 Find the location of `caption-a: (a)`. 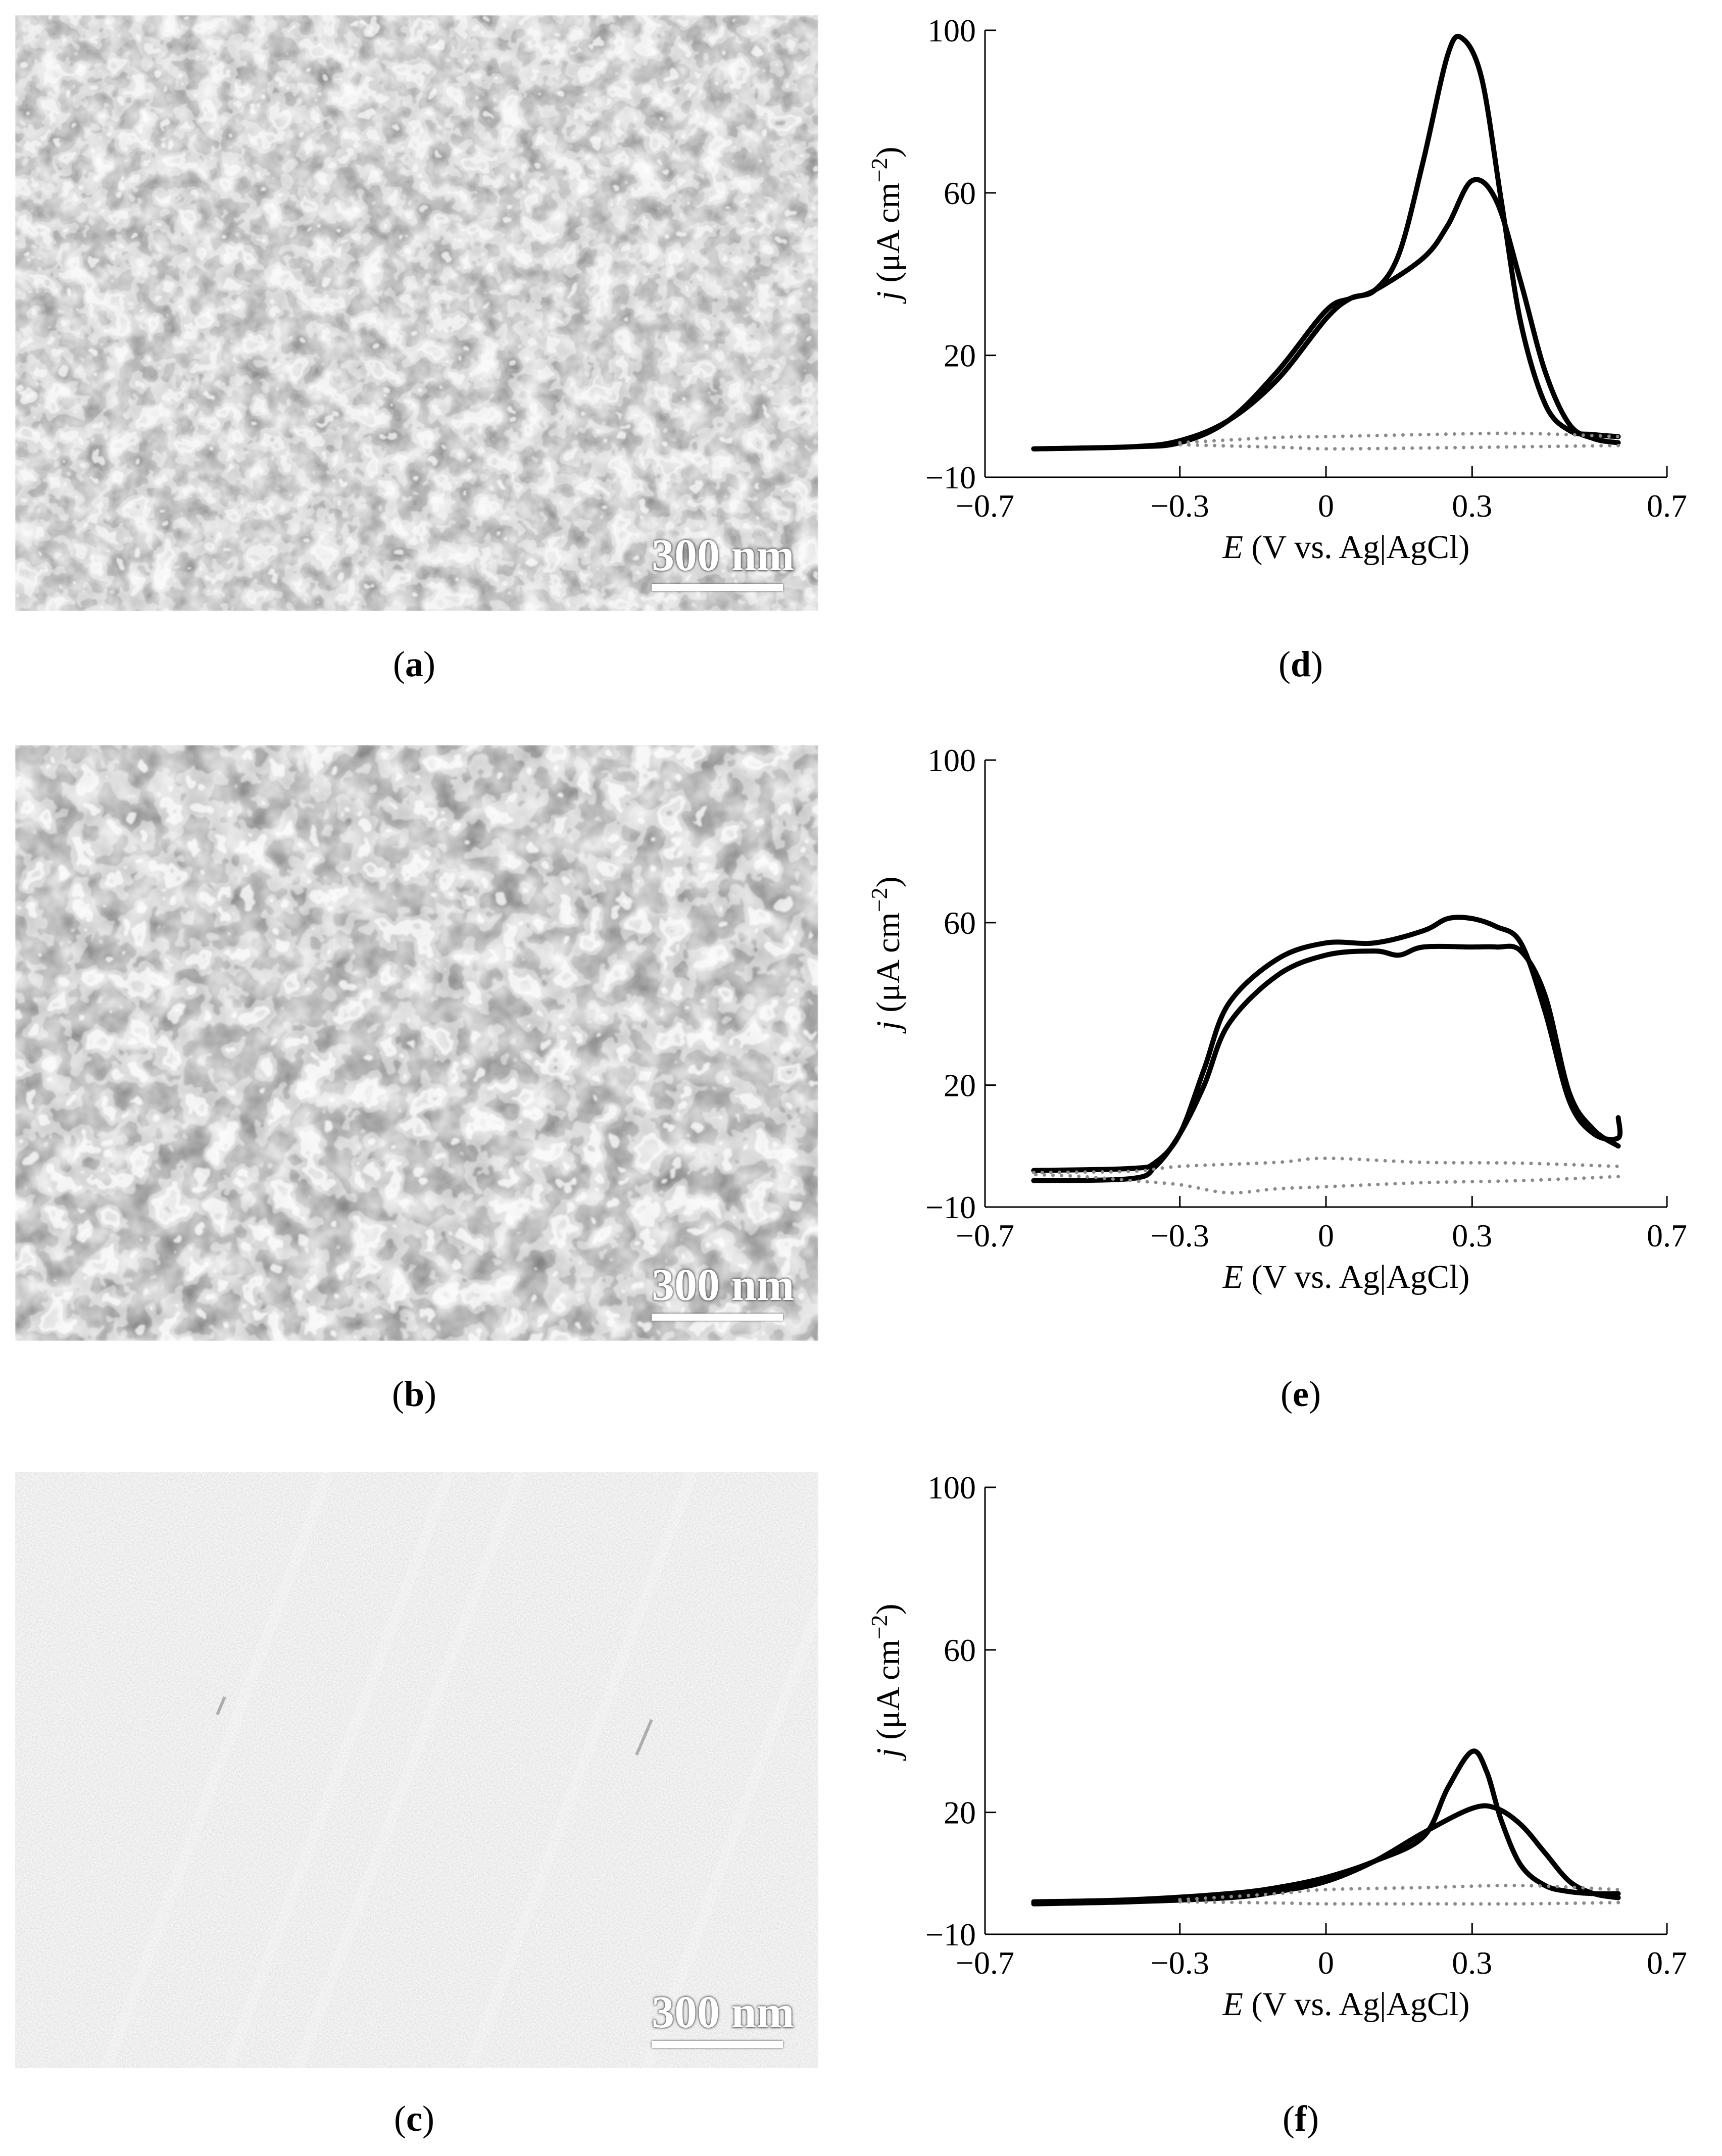

caption-a: (a) is located at coordinates (414, 664).